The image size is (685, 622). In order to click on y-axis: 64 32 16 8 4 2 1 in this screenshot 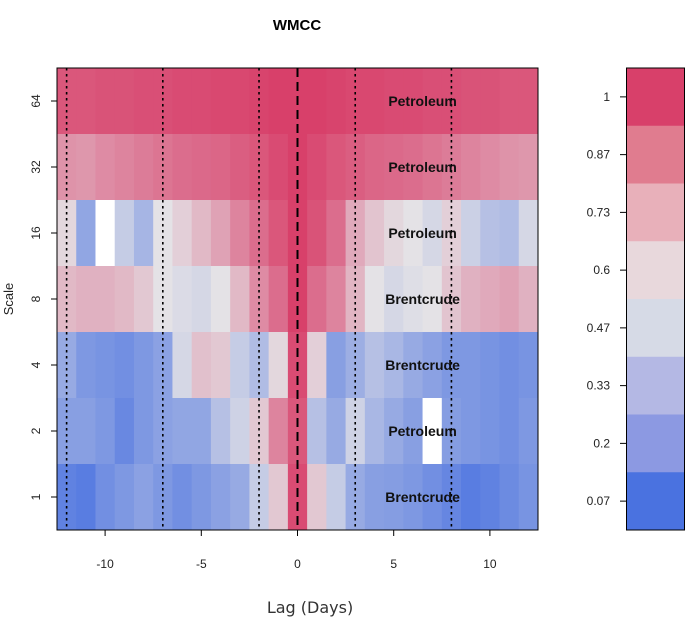, I will do `click(43, 297)`.